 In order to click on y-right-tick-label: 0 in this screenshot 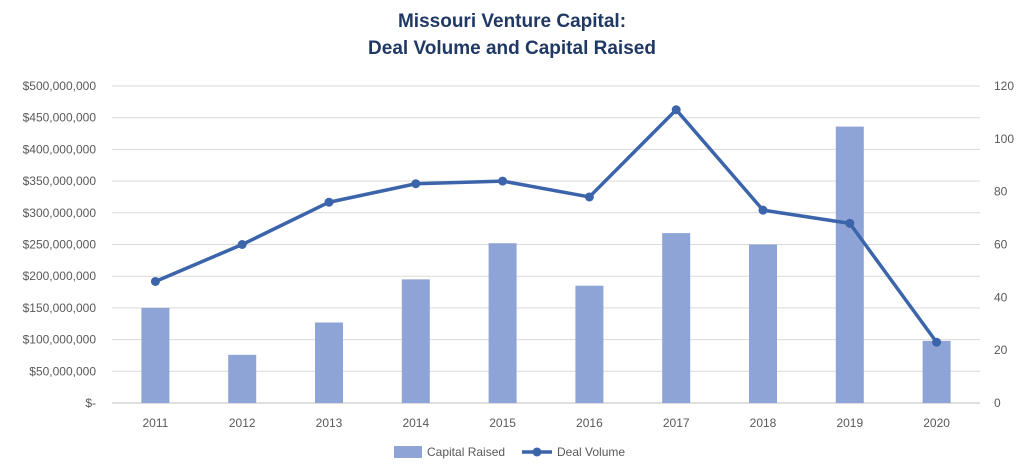, I will do `click(997, 403)`.